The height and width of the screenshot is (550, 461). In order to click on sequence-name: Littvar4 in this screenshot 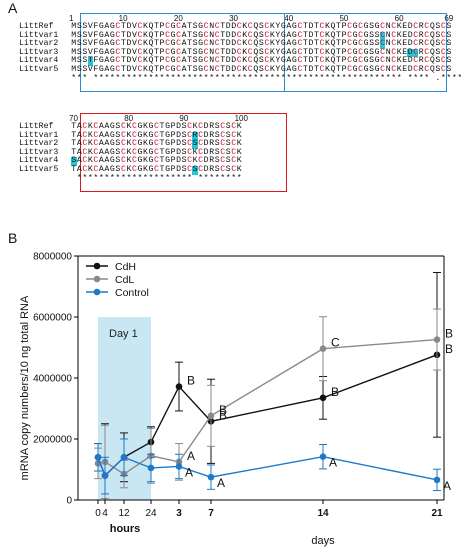, I will do `click(39, 161)`.